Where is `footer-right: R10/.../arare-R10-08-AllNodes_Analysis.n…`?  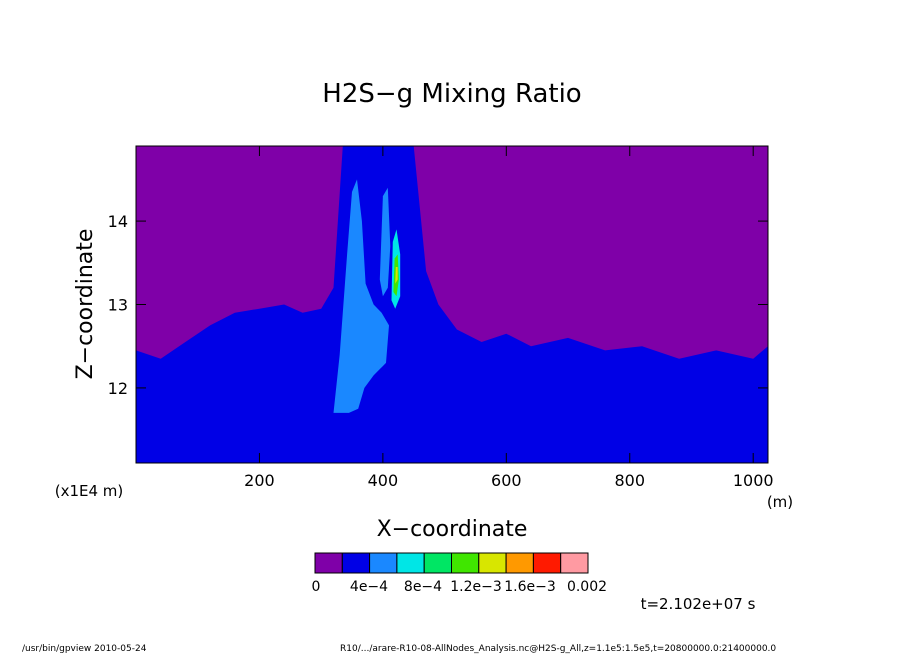
footer-right: R10/.../arare-R10-08-AllNodes_Analysis.n… is located at coordinates (558, 649).